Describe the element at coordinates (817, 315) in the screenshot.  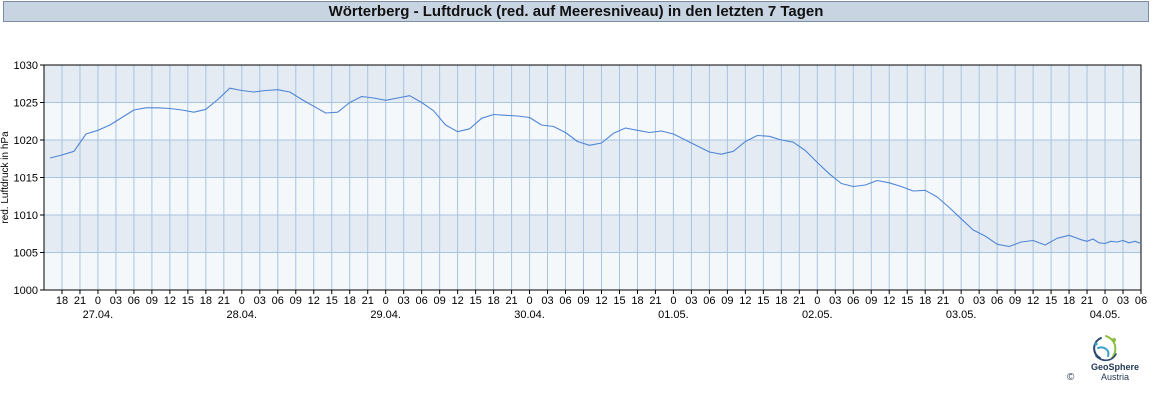
I see `date-label: 02.05.` at that location.